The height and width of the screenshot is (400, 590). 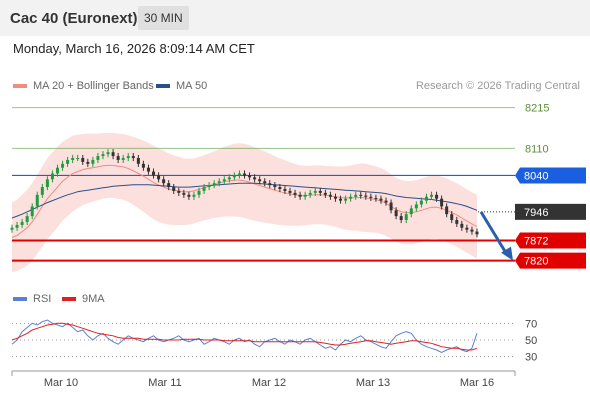 I want to click on ma50-swatch, so click(x=163, y=86).